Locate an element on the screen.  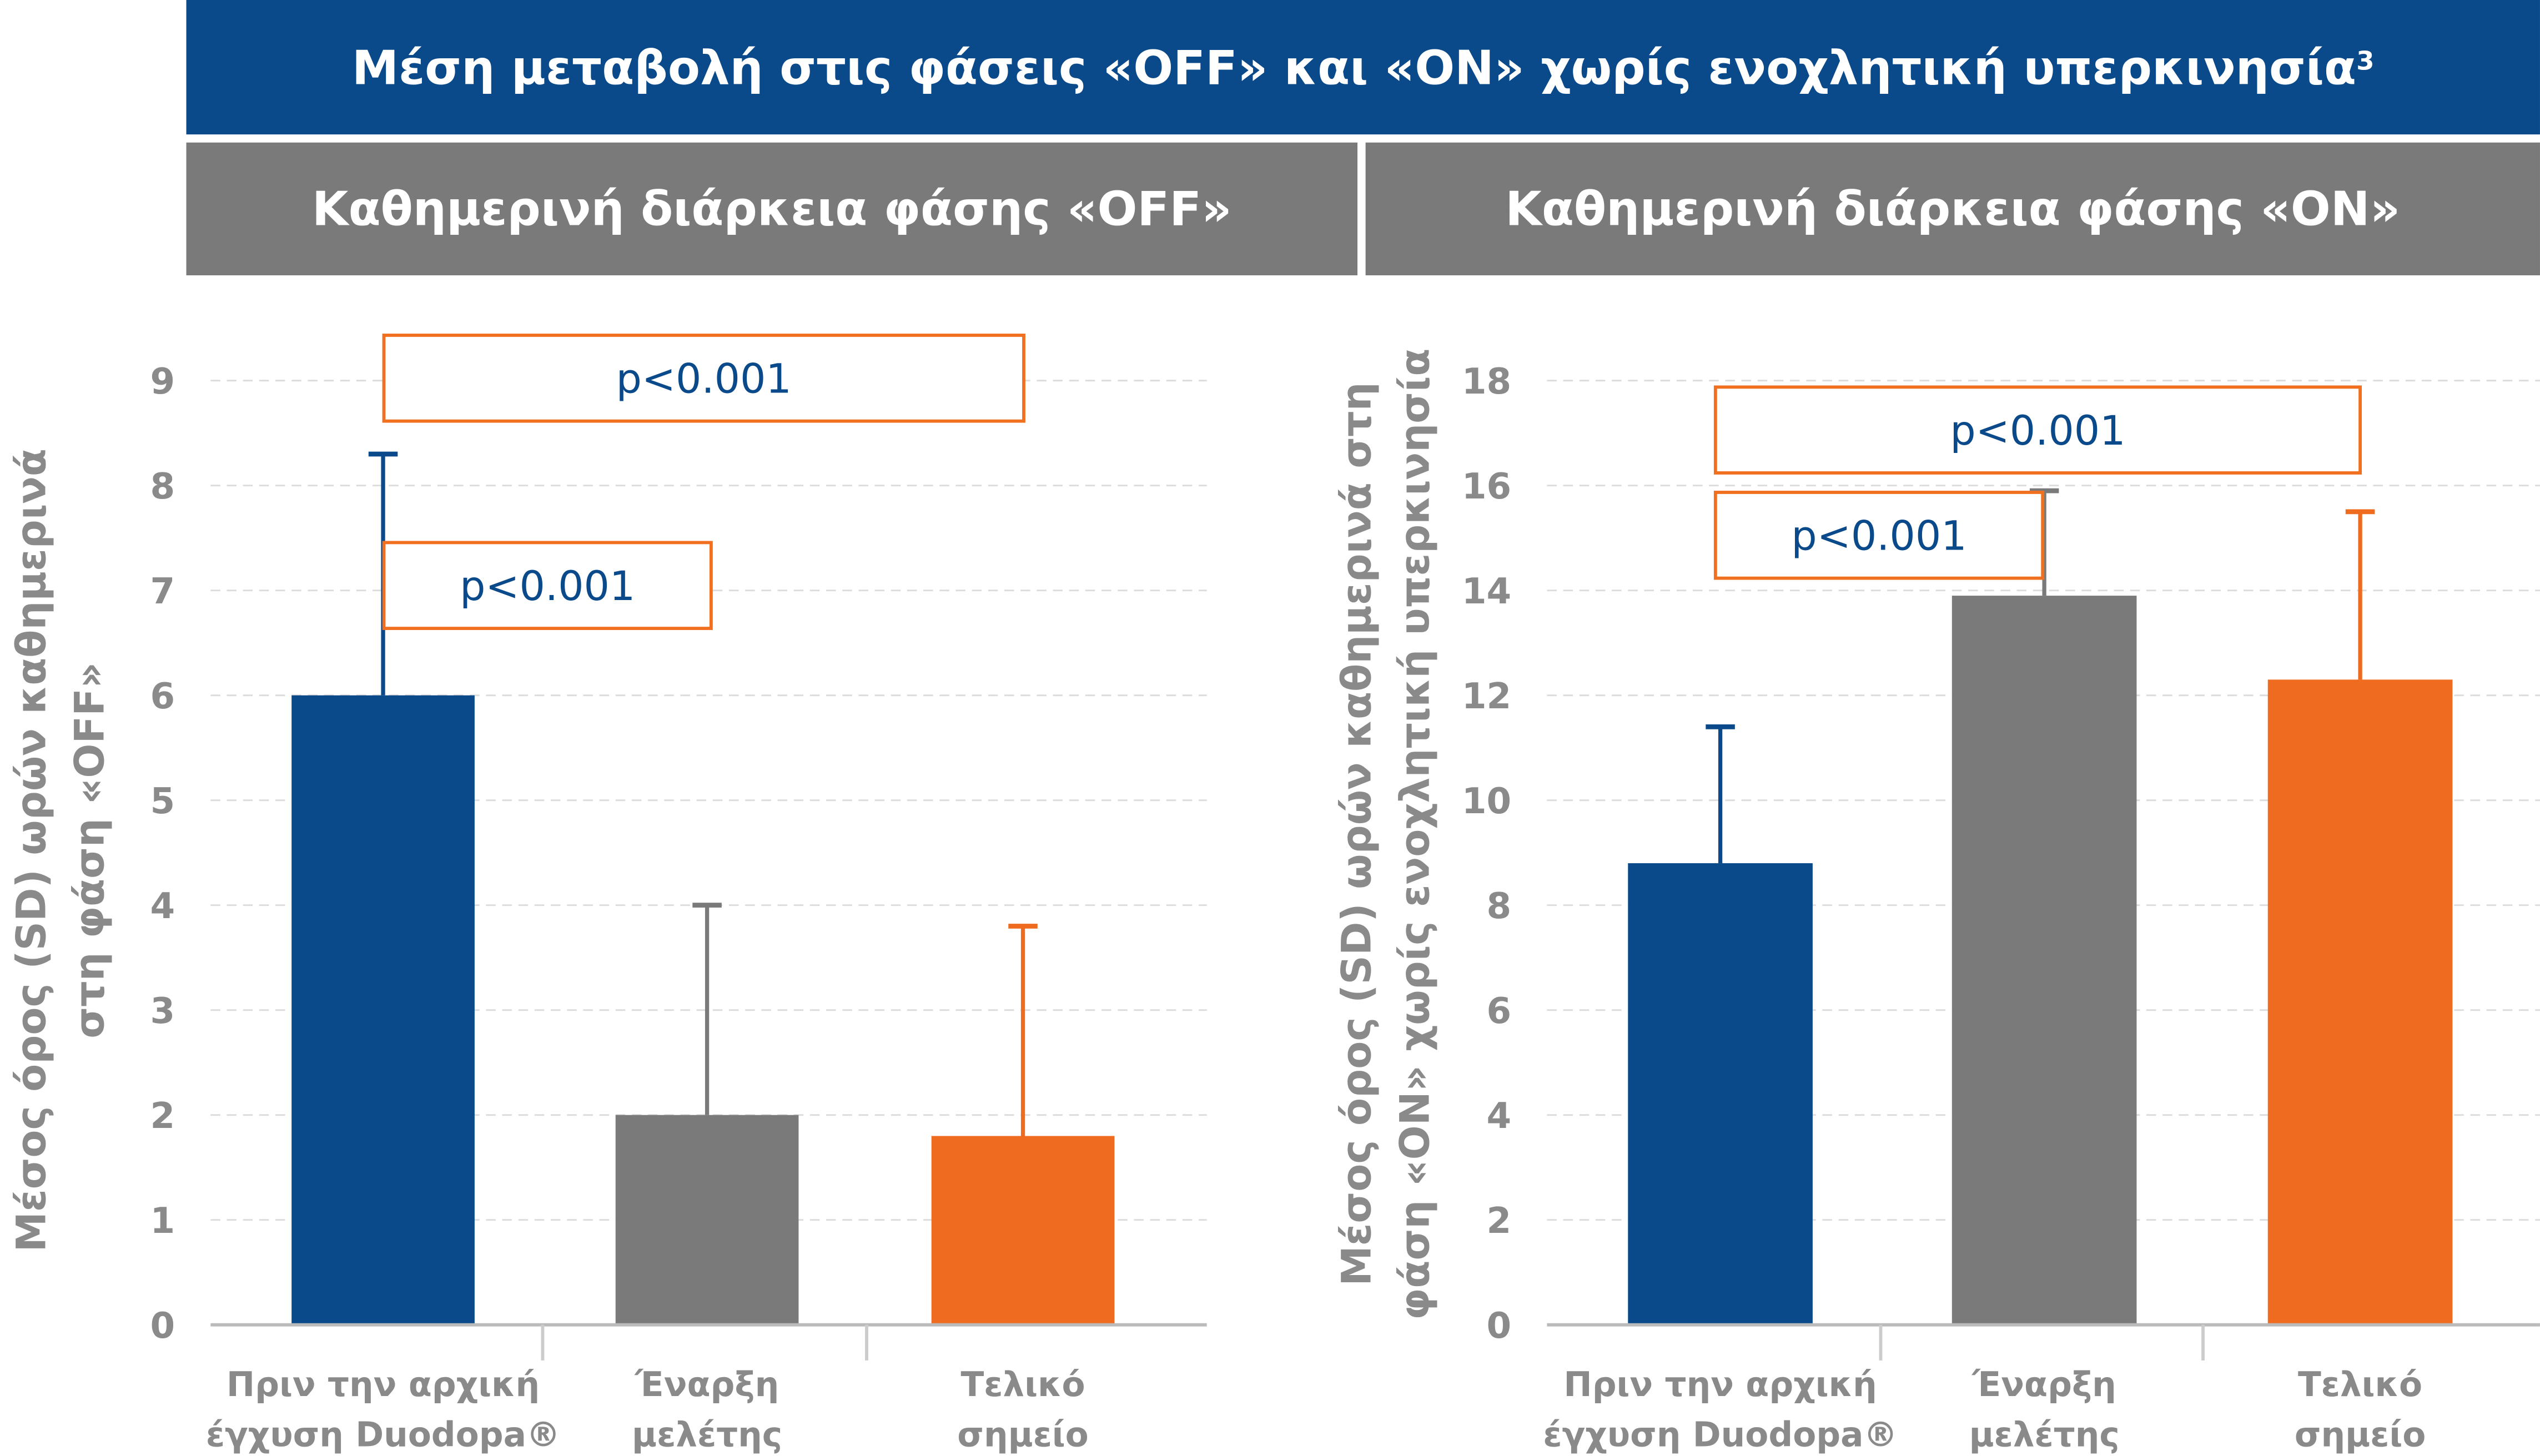
y-tick-label: 18 is located at coordinates (1486, 381).